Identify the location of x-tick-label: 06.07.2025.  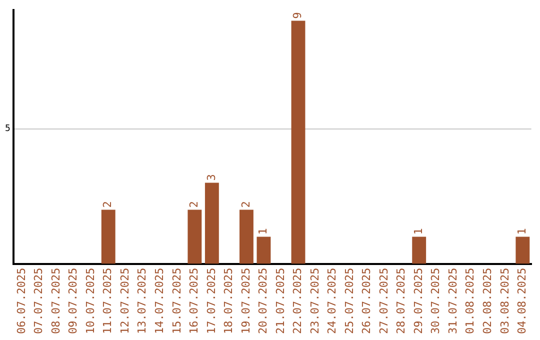
(21, 301).